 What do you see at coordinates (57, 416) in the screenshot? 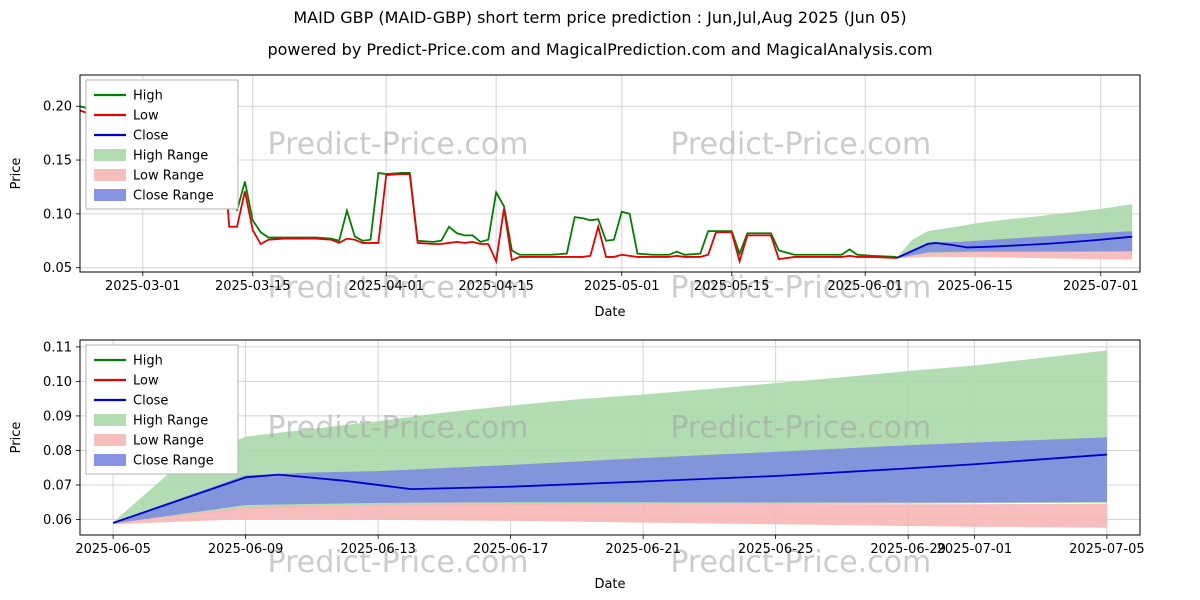
I see `y-tick-label: 0.09` at bounding box center [57, 416].